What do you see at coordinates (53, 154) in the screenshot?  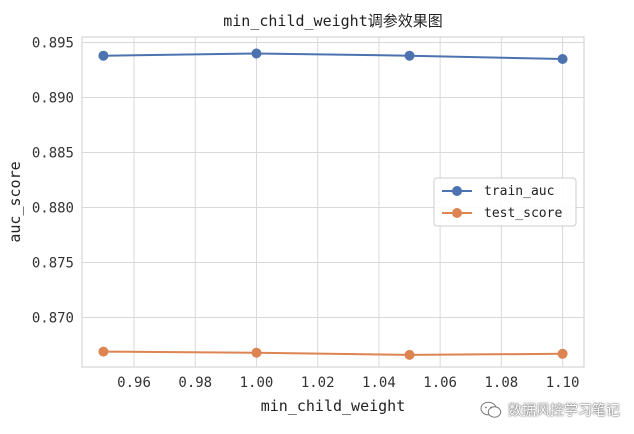 I see `y-tick-label: 0.885` at bounding box center [53, 154].